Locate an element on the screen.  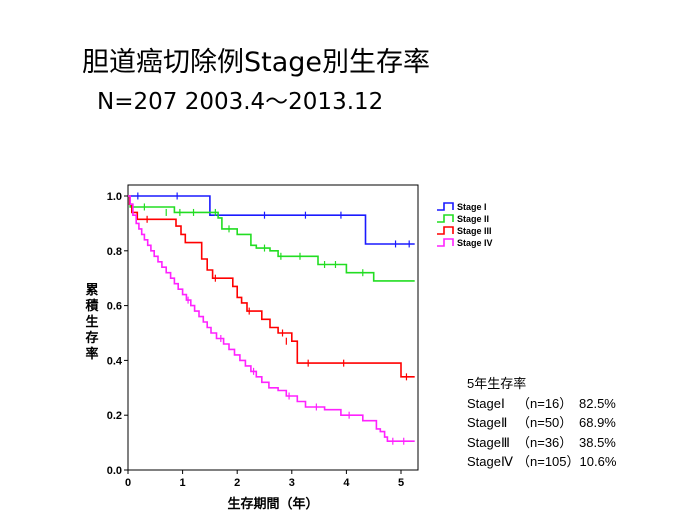
summary-rate: 38.5% is located at coordinates (597, 442).